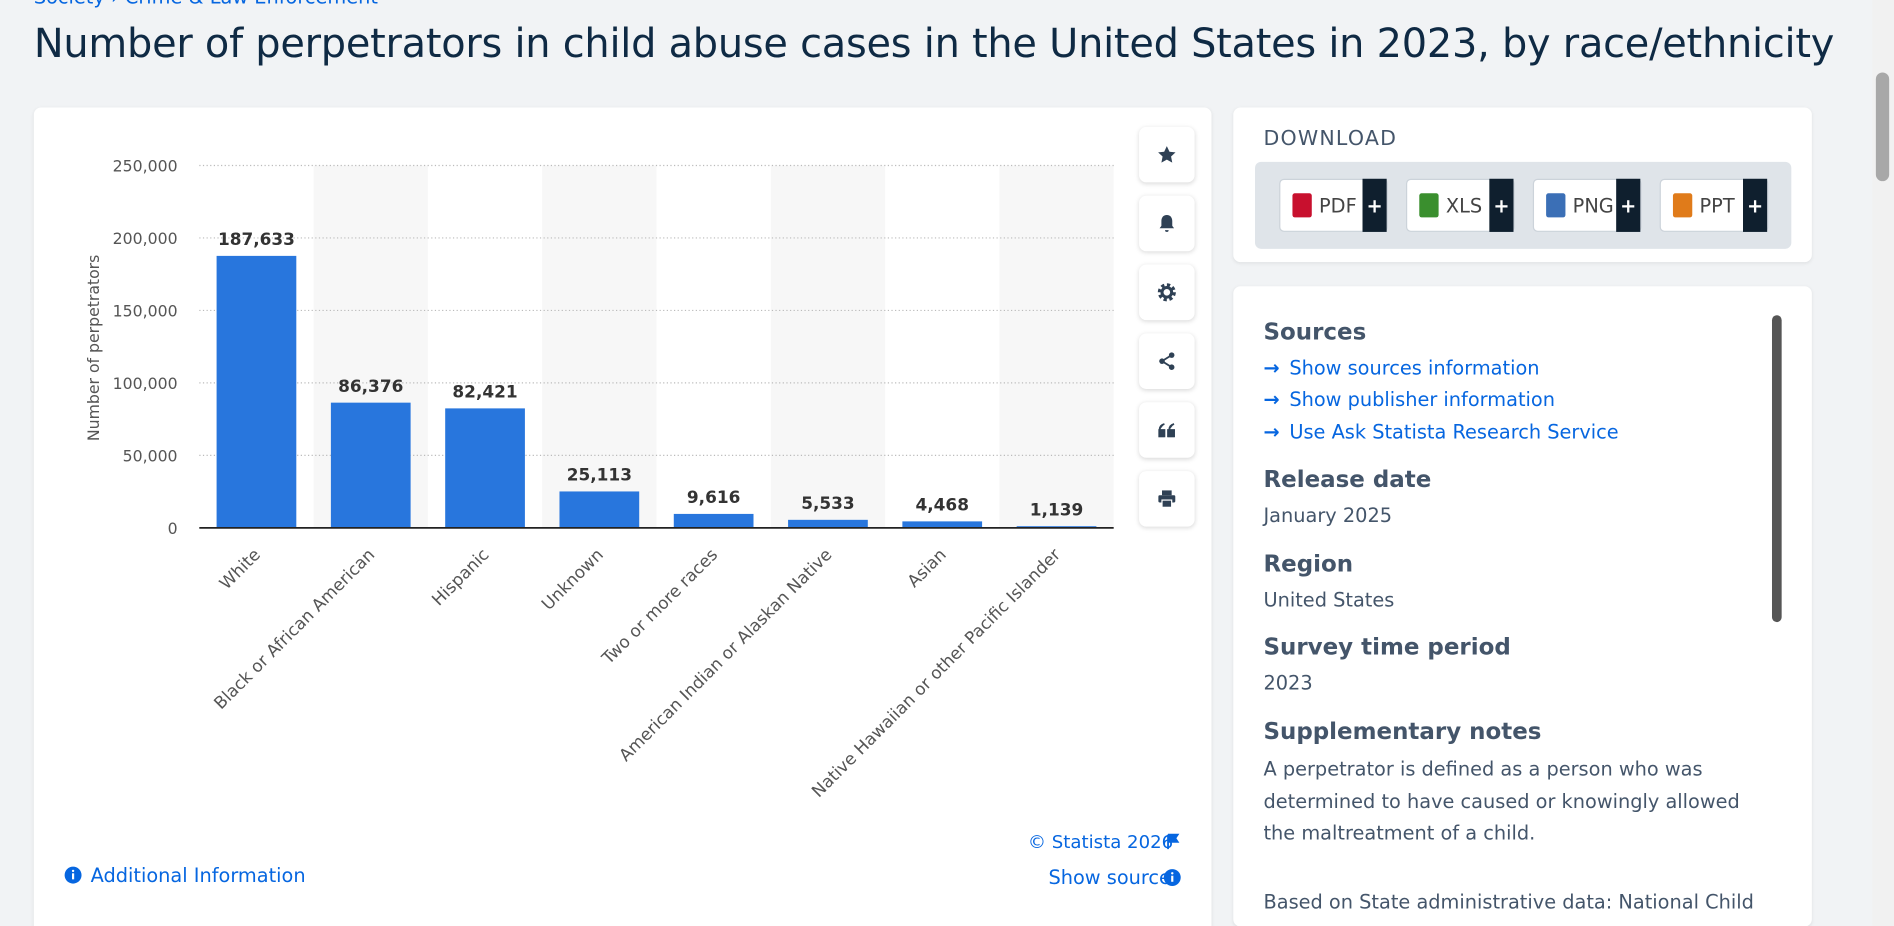 The width and height of the screenshot is (1894, 926). What do you see at coordinates (484, 392) in the screenshot?
I see `value-label: 82,421` at bounding box center [484, 392].